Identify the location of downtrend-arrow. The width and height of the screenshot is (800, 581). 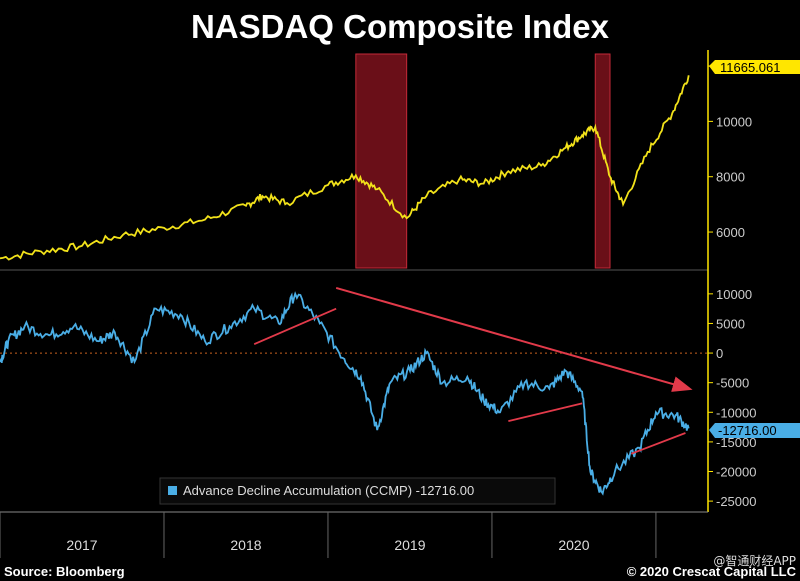
(514, 339).